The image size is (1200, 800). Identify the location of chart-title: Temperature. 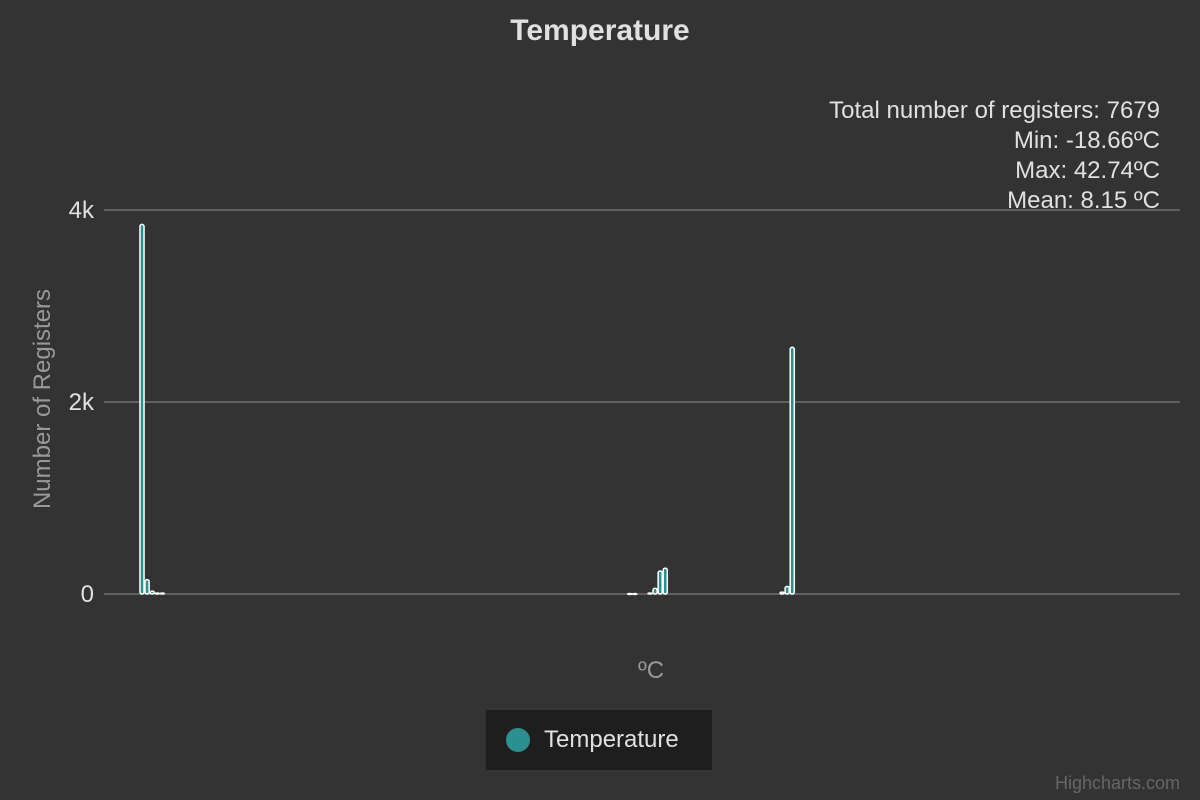
(600, 30).